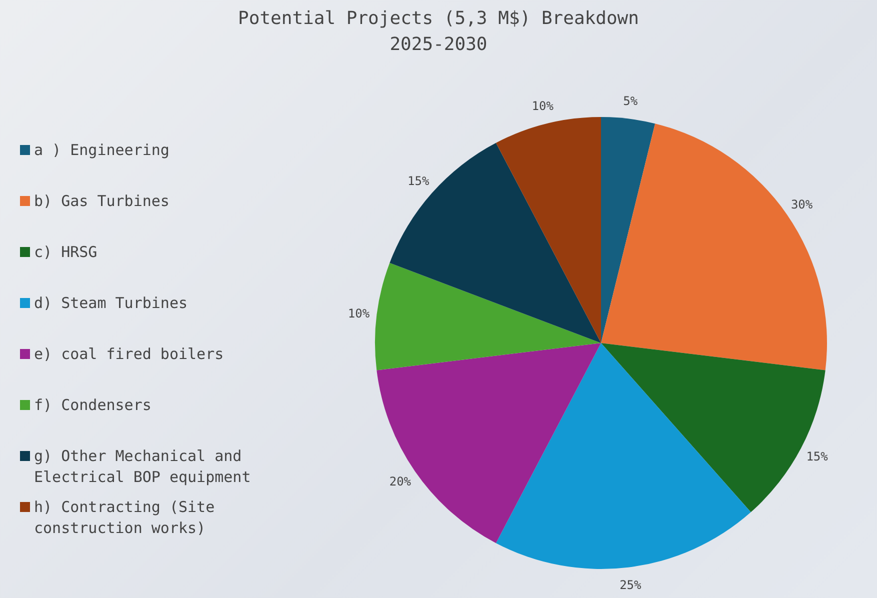 The width and height of the screenshot is (877, 598). Describe the element at coordinates (125, 518) in the screenshot. I see `legend-label: h) Contracting (Site construction works)` at that location.